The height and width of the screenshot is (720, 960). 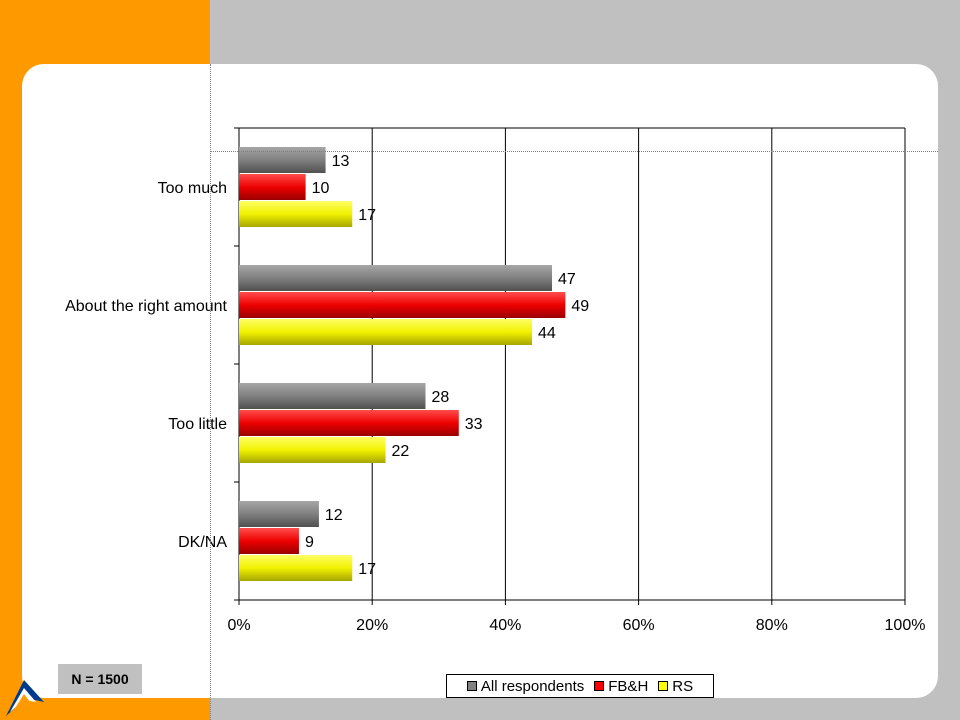 What do you see at coordinates (334, 515) in the screenshot?
I see `data-label: 12` at bounding box center [334, 515].